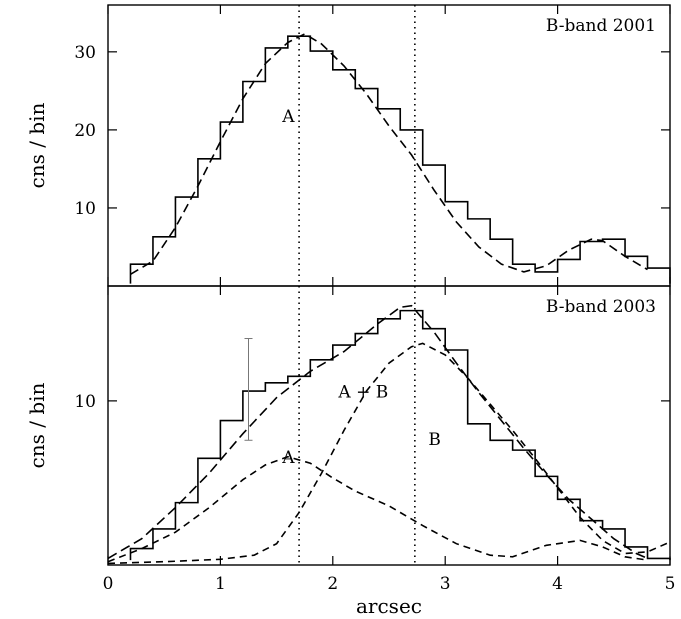 This screenshot has width=681, height=619. Describe the element at coordinates (670, 584) in the screenshot. I see `x-tick-label-5: 5` at that location.